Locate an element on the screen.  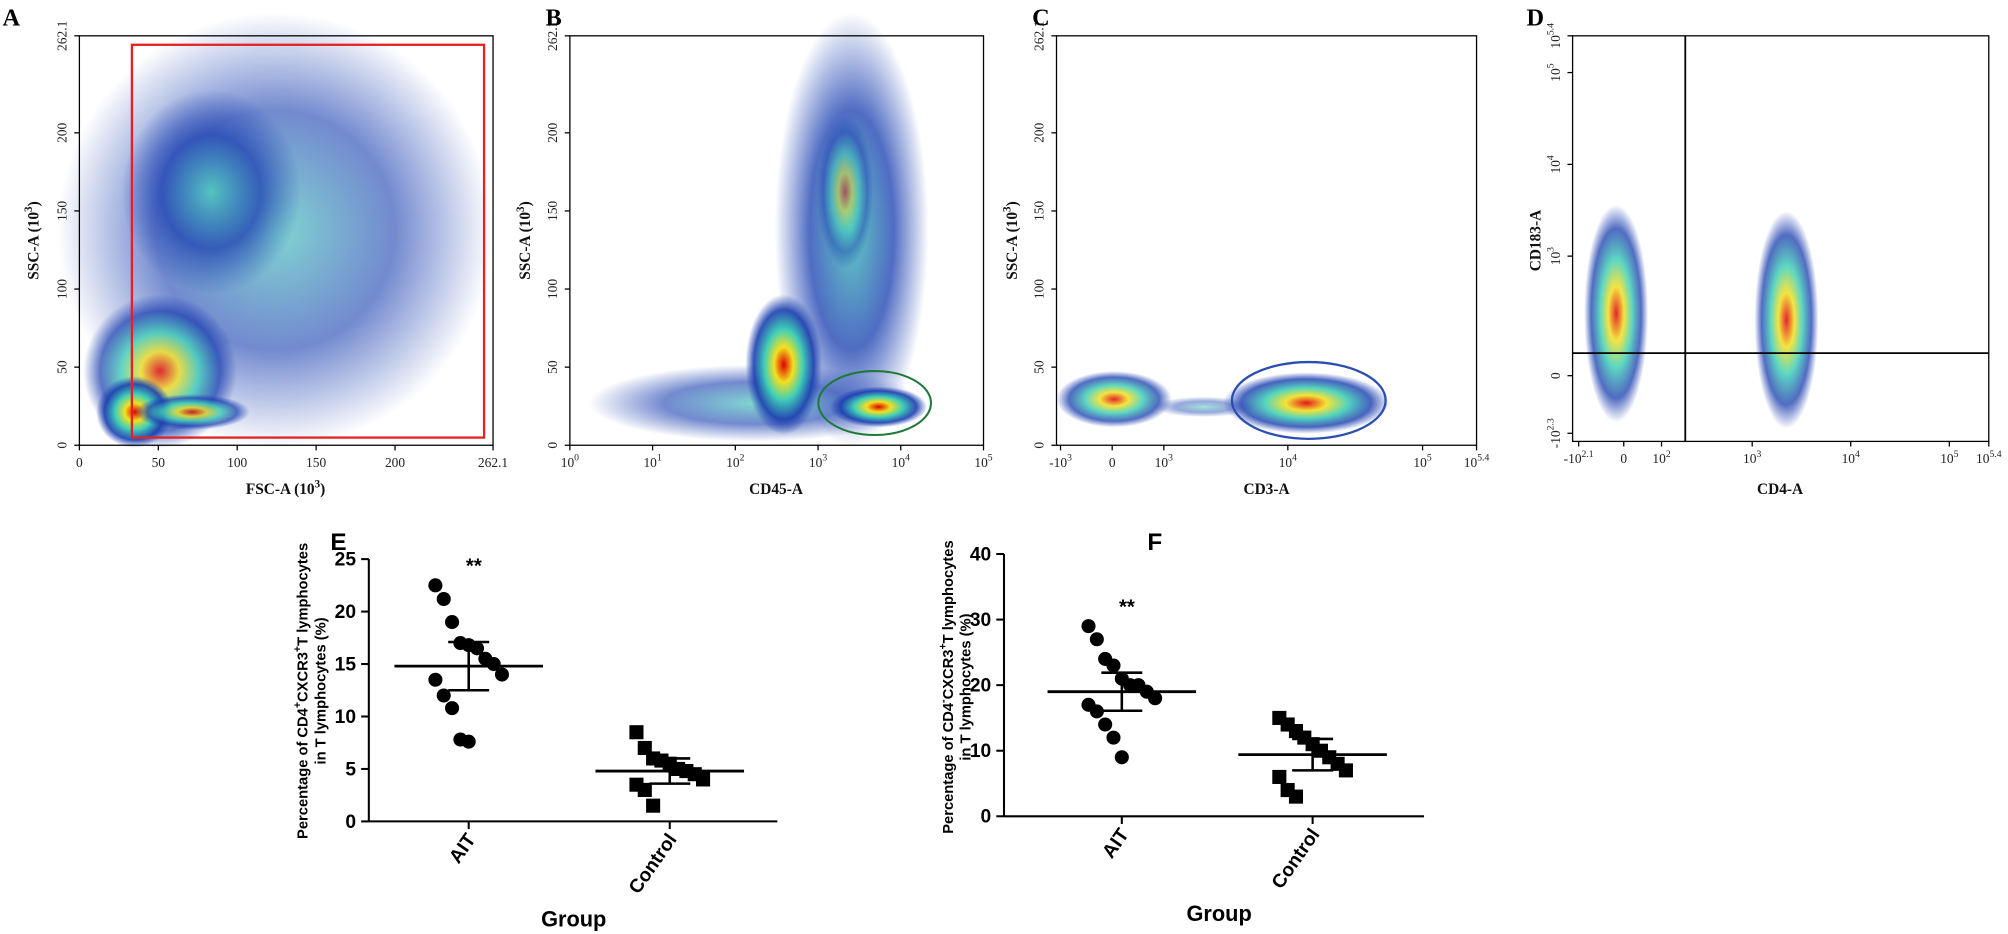
y-tick-label: 50 is located at coordinates (1039, 367).